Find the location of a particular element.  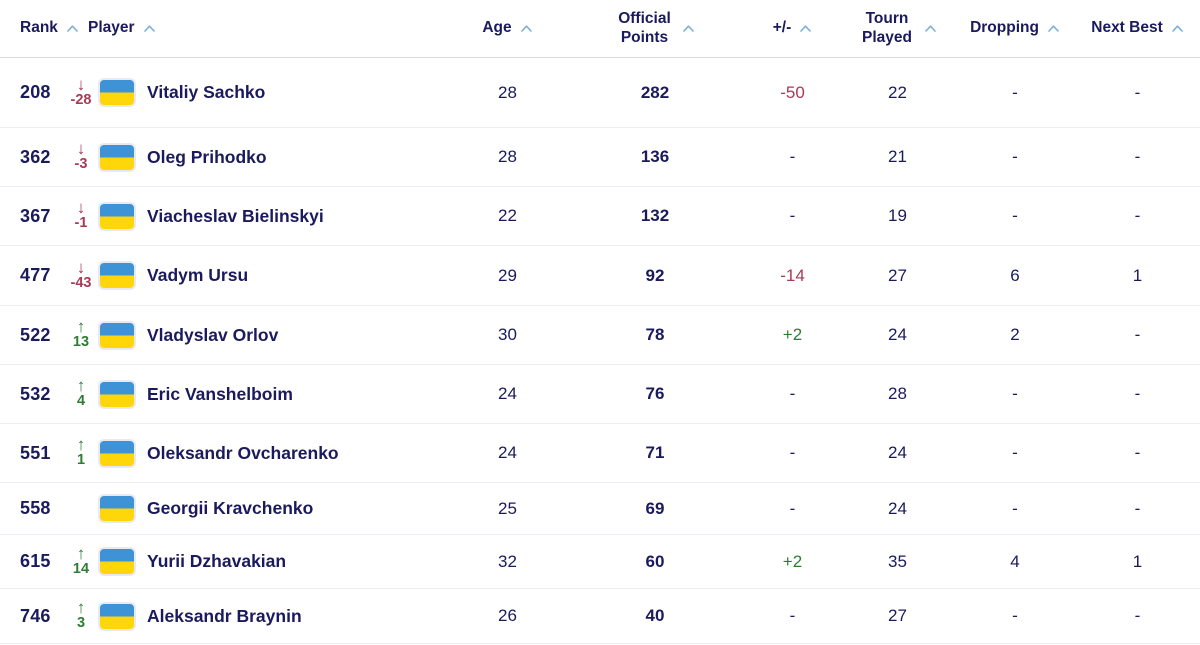

player-row: 532 ↑ 4 Eric Vanshelboim 24 76 - 28 - - is located at coordinates (600, 394).